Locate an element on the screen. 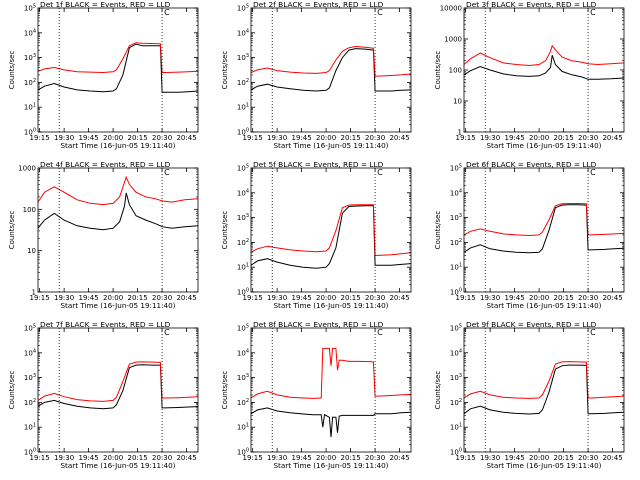 This screenshot has height=480, width=640. panel-title: Det 4f BLACK = Events, RED = LLD is located at coordinates (105, 164).